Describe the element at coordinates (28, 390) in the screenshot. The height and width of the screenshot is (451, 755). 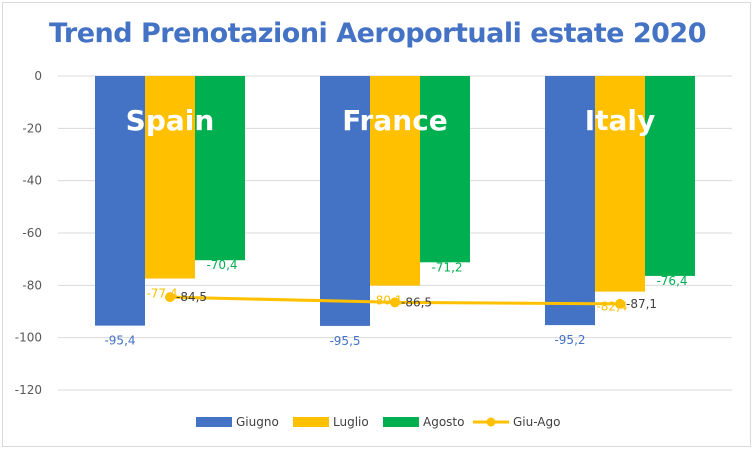
I see `y-tick-label: -120` at that location.